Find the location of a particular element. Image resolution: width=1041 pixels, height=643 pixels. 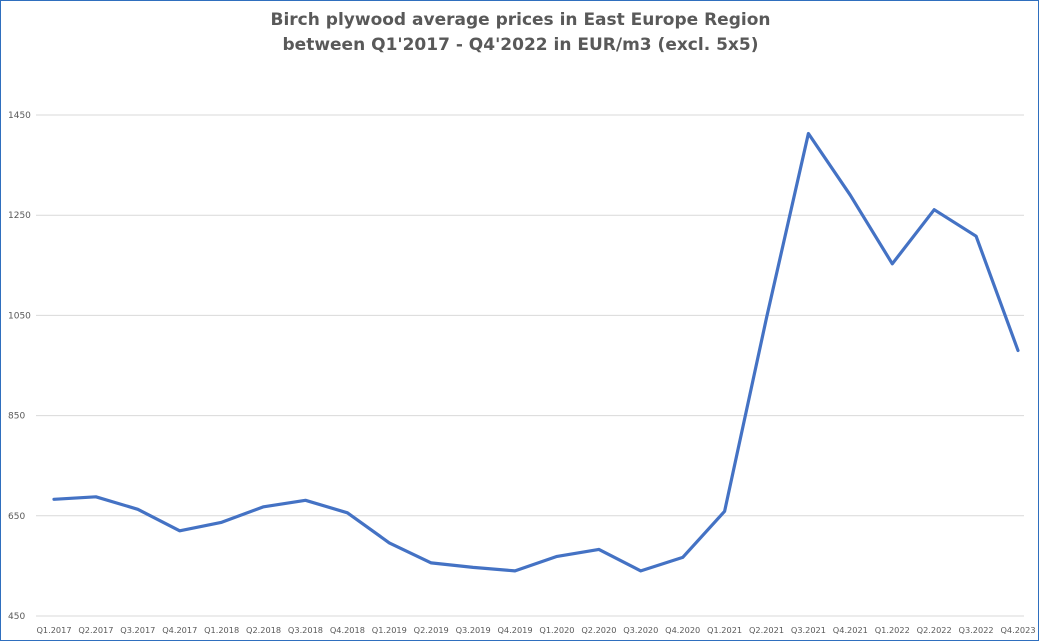

x-tick-label: Q2.2019 is located at coordinates (431, 630).